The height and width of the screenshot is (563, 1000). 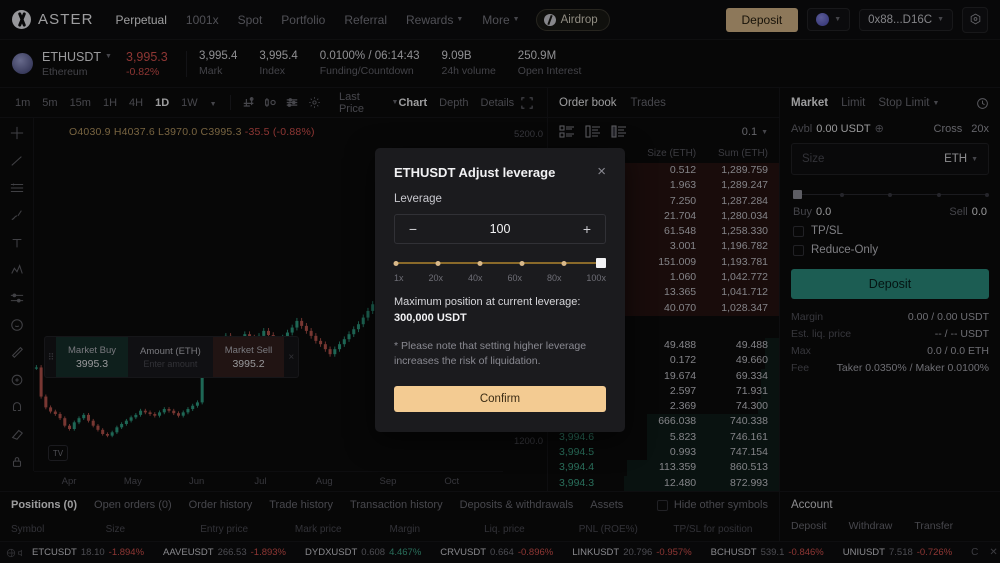 I want to click on ticker-item: ETCUSDT 18.10 -1.894%, so click(x=88, y=552).